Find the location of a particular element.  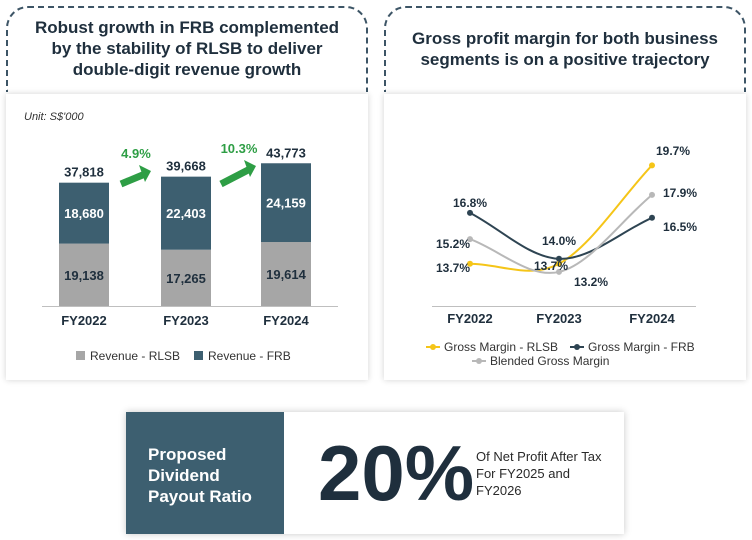

margin-value-label: 13.2% is located at coordinates (591, 282).